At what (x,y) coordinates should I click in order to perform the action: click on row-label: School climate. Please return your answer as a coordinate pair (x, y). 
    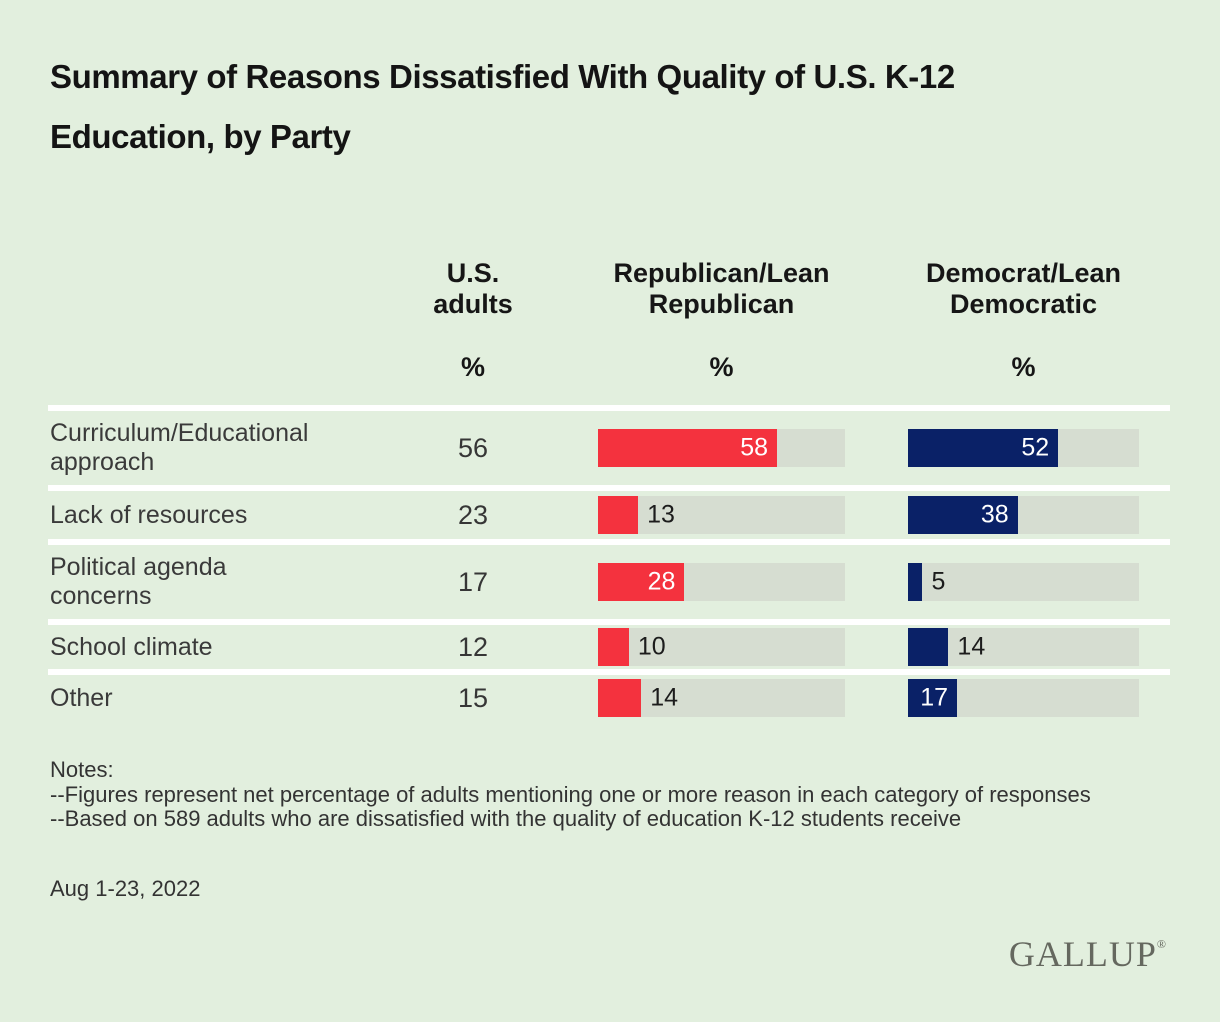
    Looking at the image, I should click on (131, 646).